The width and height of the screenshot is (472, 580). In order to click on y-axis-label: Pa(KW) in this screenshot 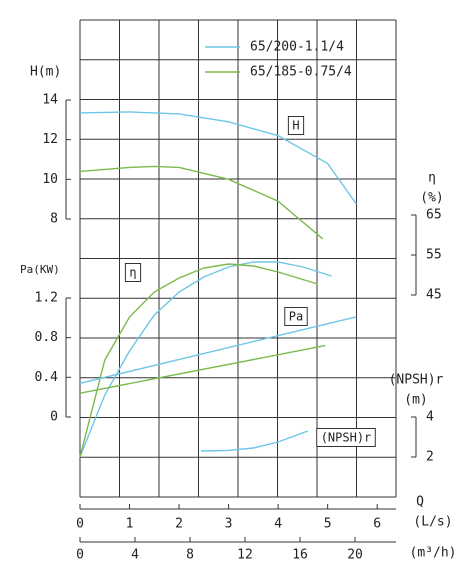, I will do `click(40, 269)`.